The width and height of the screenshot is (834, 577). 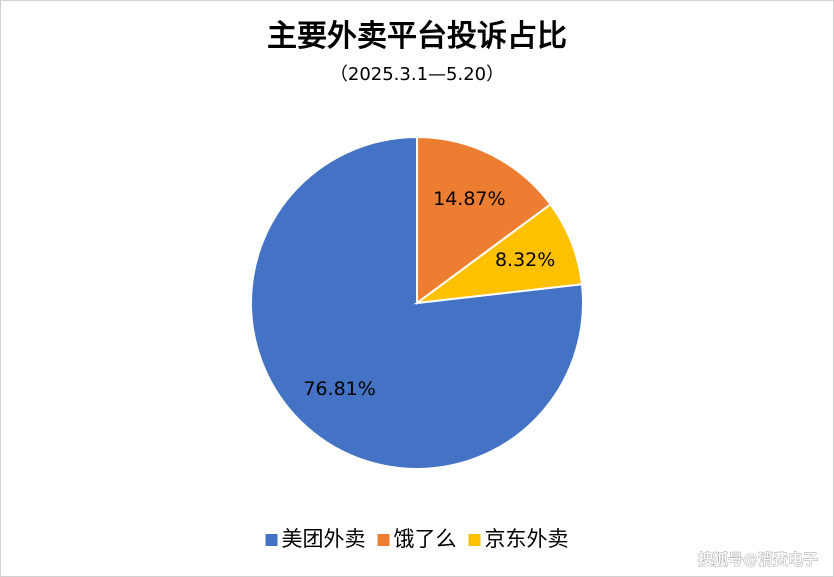 I want to click on chart-title: 主要外卖平台投诉占比, so click(x=417, y=36).